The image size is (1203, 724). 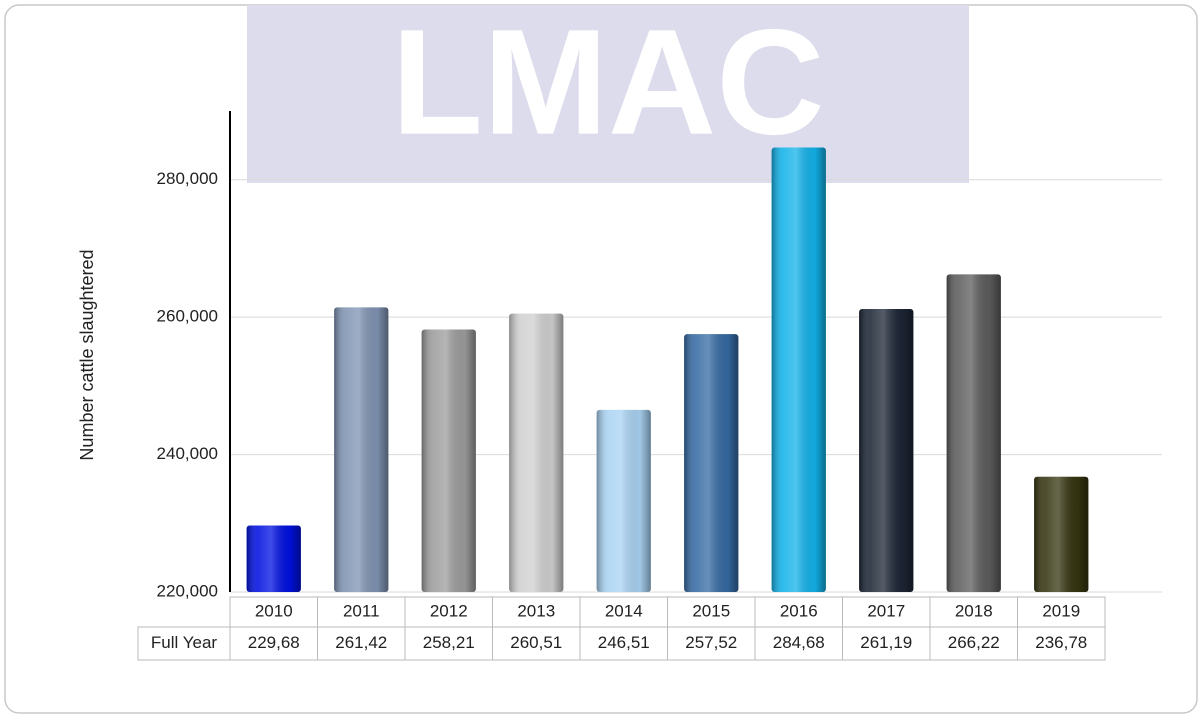 I want to click on x-tick-label: 2014, so click(x=624, y=610).